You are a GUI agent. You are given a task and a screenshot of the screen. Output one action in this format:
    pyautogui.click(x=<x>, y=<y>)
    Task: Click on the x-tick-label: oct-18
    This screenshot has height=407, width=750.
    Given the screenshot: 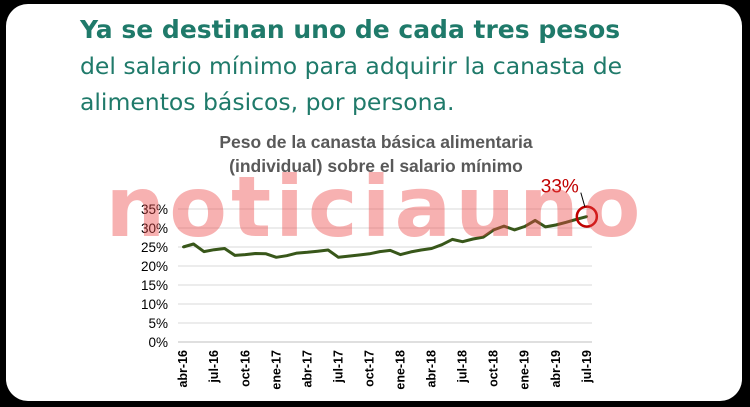 What is the action you would take?
    pyautogui.click(x=494, y=368)
    